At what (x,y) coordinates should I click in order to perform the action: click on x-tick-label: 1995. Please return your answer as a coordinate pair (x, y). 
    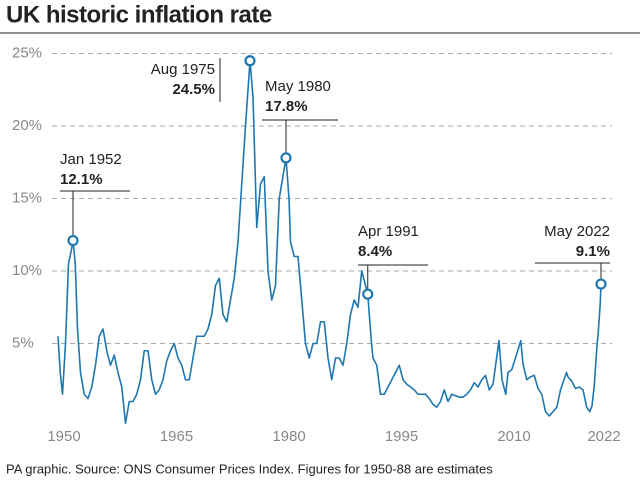
    Looking at the image, I should click on (401, 436).